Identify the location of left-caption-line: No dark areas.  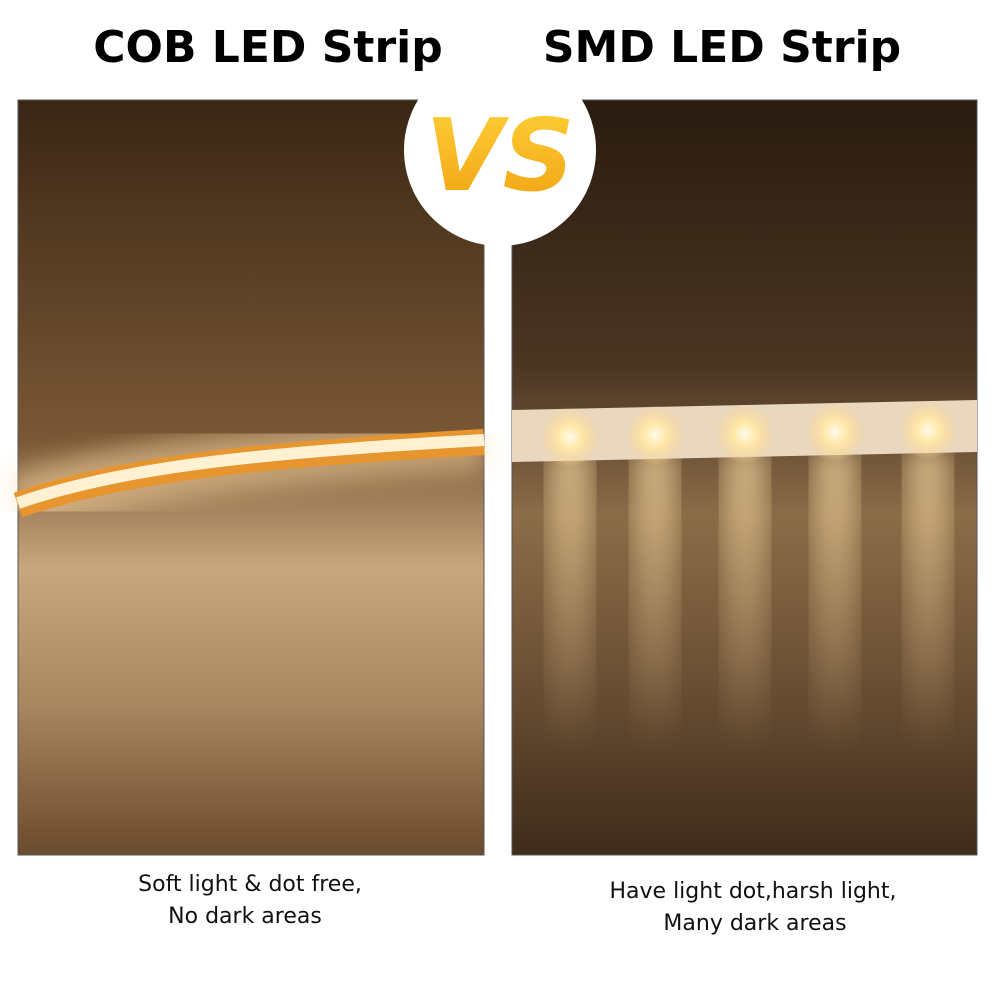
(245, 916).